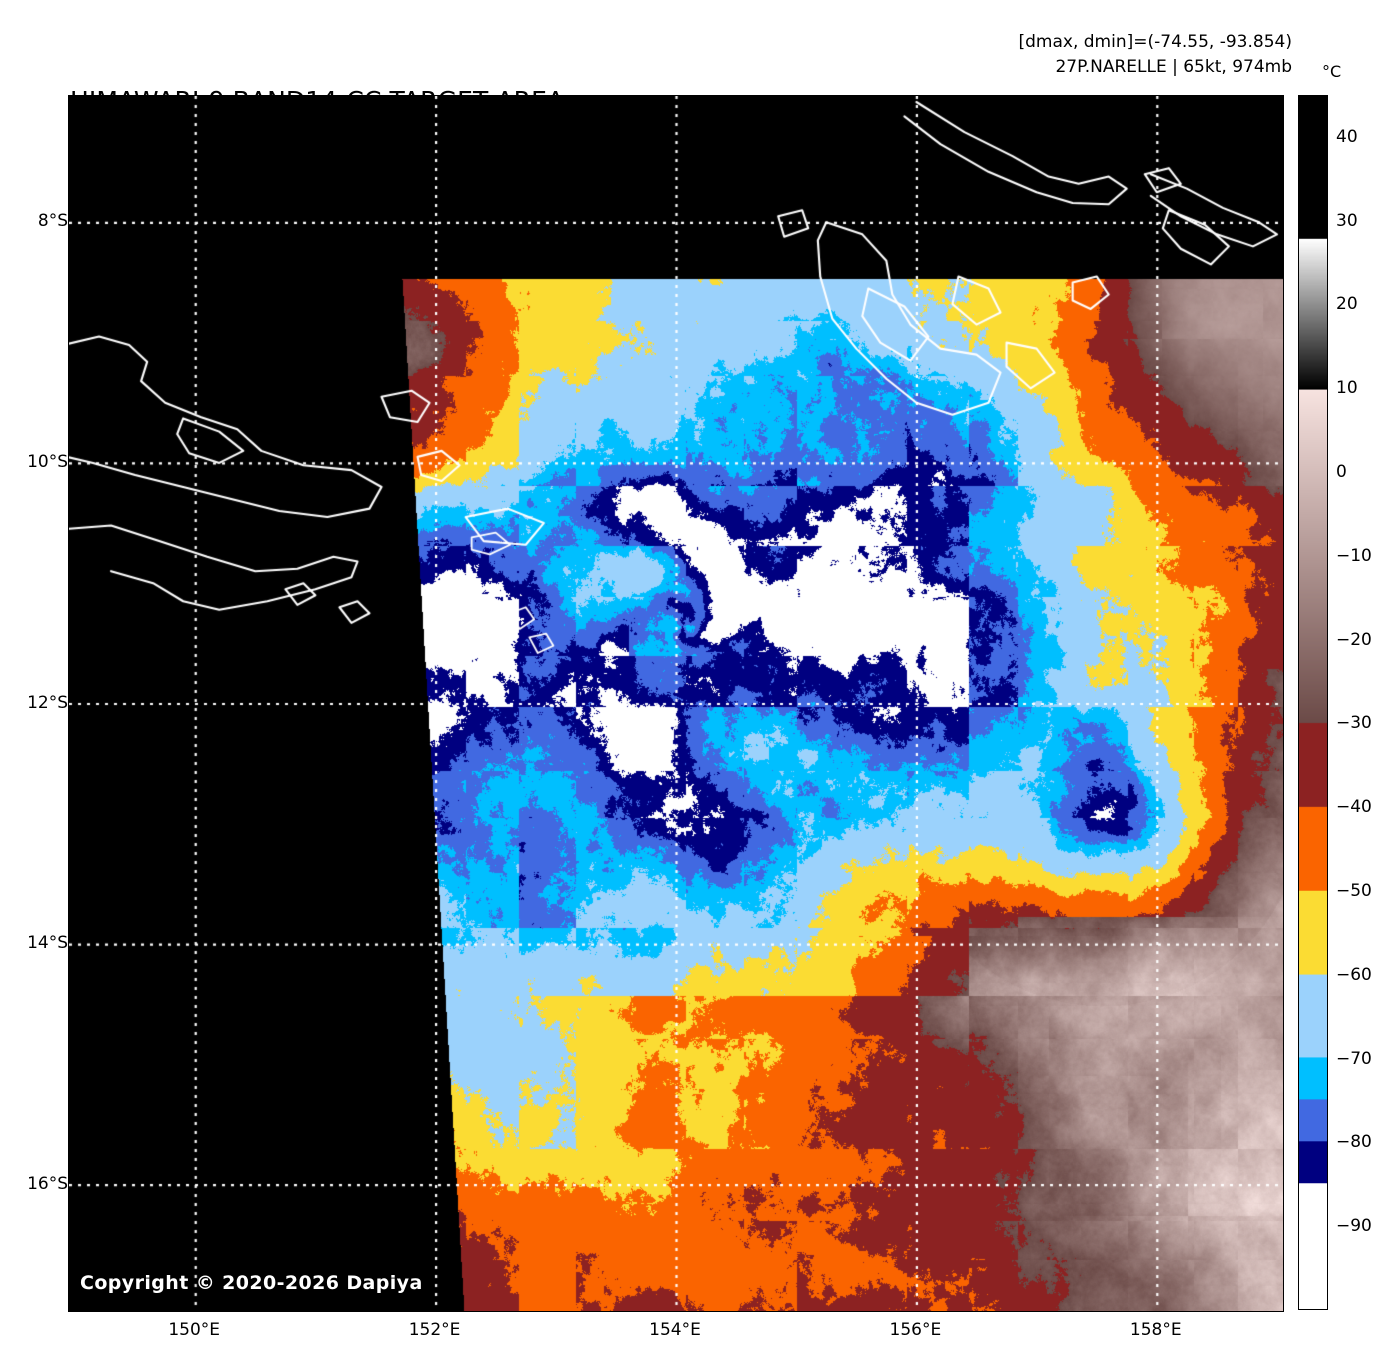 The height and width of the screenshot is (1359, 1388). Describe the element at coordinates (47, 943) in the screenshot. I see `y-axis-tick-label: 14°S` at that location.